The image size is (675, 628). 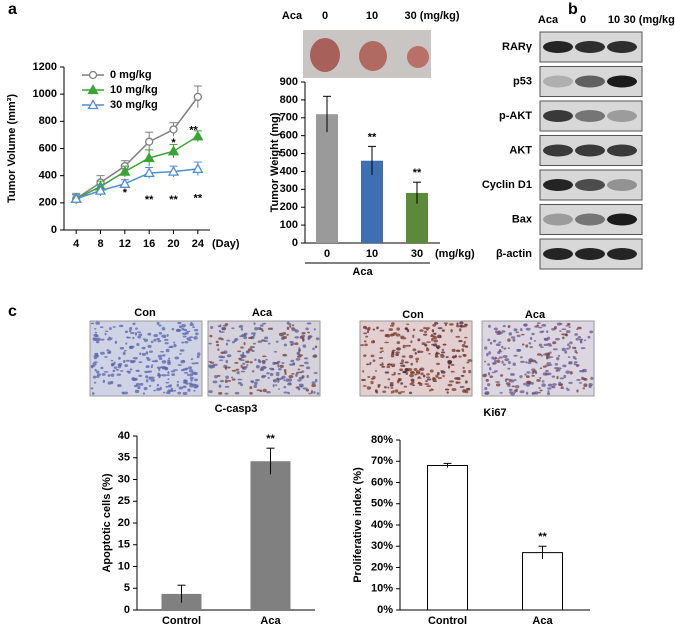 I want to click on photo-dose: 30 (mg/kg), so click(x=431, y=16).